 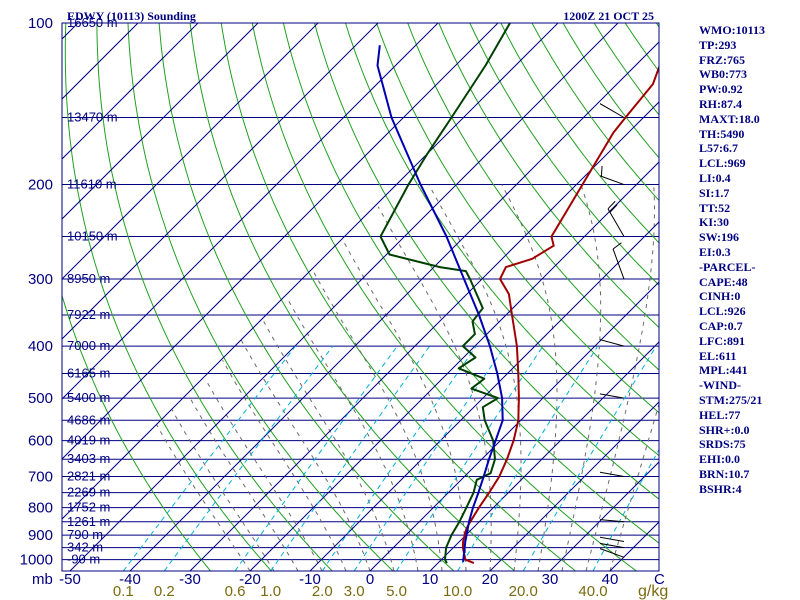 I want to click on temperature-label--50: -50, so click(x=70, y=579).